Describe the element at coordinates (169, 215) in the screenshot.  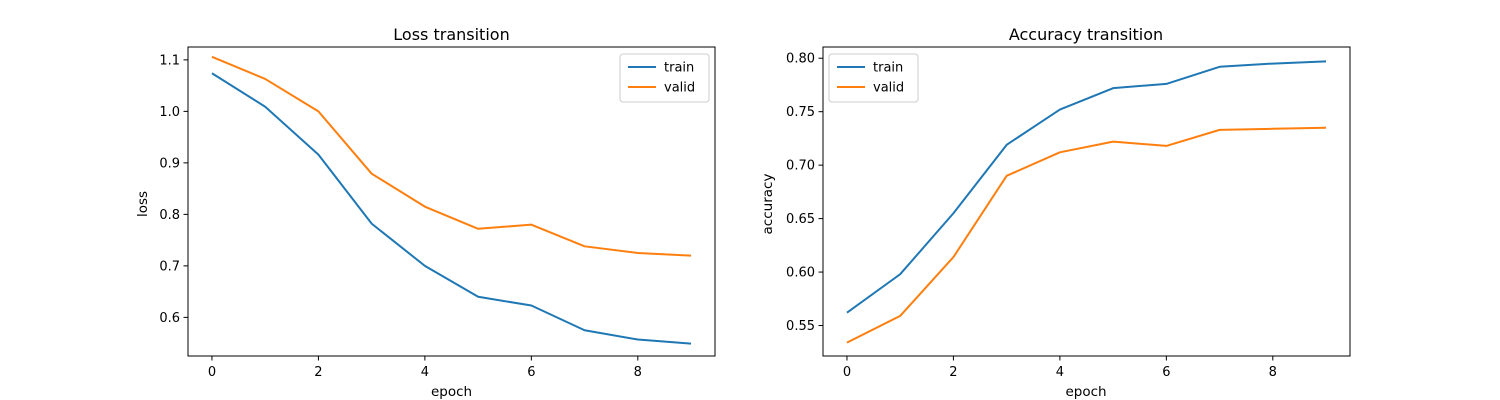
I see `y-tick-label: 0.8` at that location.